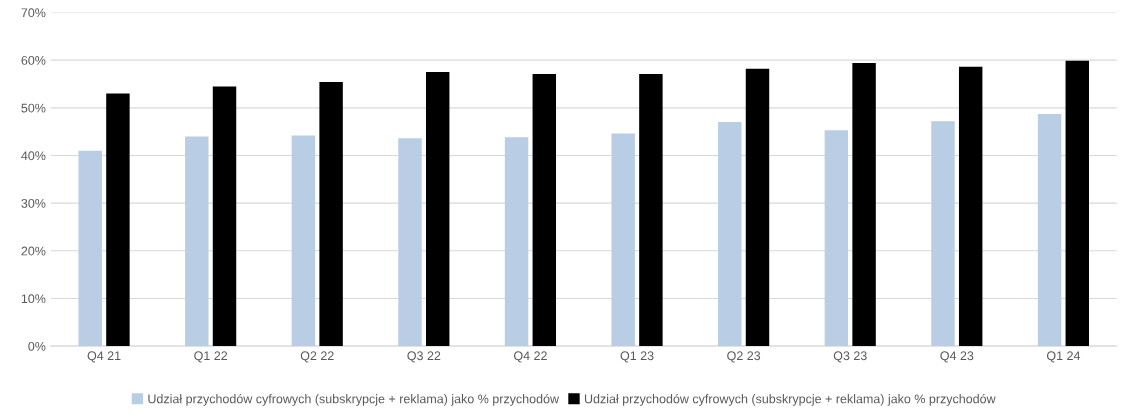 The width and height of the screenshot is (1128, 417). What do you see at coordinates (33, 60) in the screenshot?
I see `y-tick-label: 60%` at bounding box center [33, 60].